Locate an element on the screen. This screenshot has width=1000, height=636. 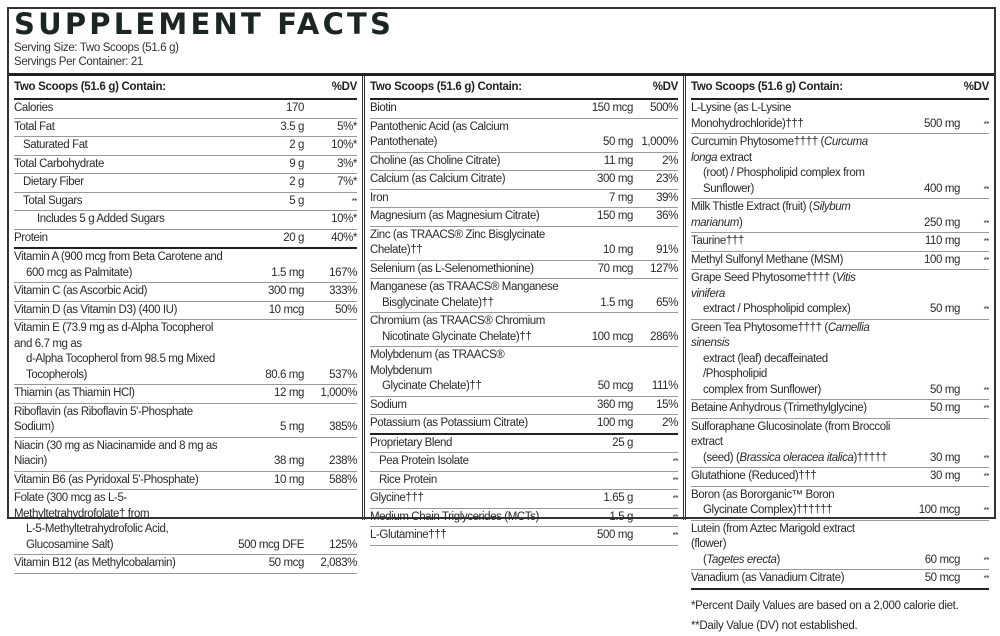
name-line: Grape Seed Phytosome†††† (Vitis vinifera is located at coordinates (790, 286).